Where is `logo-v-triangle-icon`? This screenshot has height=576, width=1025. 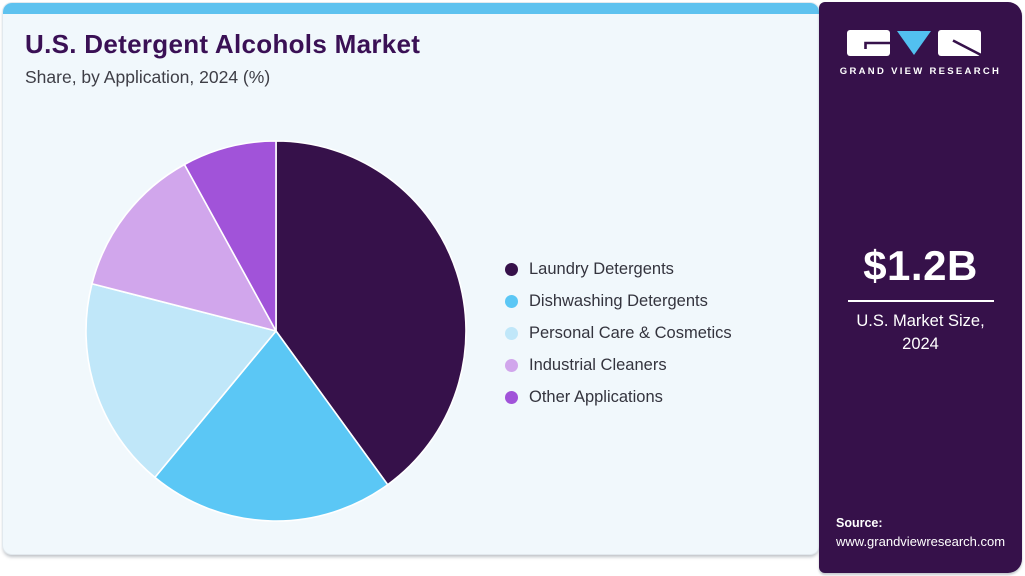 logo-v-triangle-icon is located at coordinates (913, 43).